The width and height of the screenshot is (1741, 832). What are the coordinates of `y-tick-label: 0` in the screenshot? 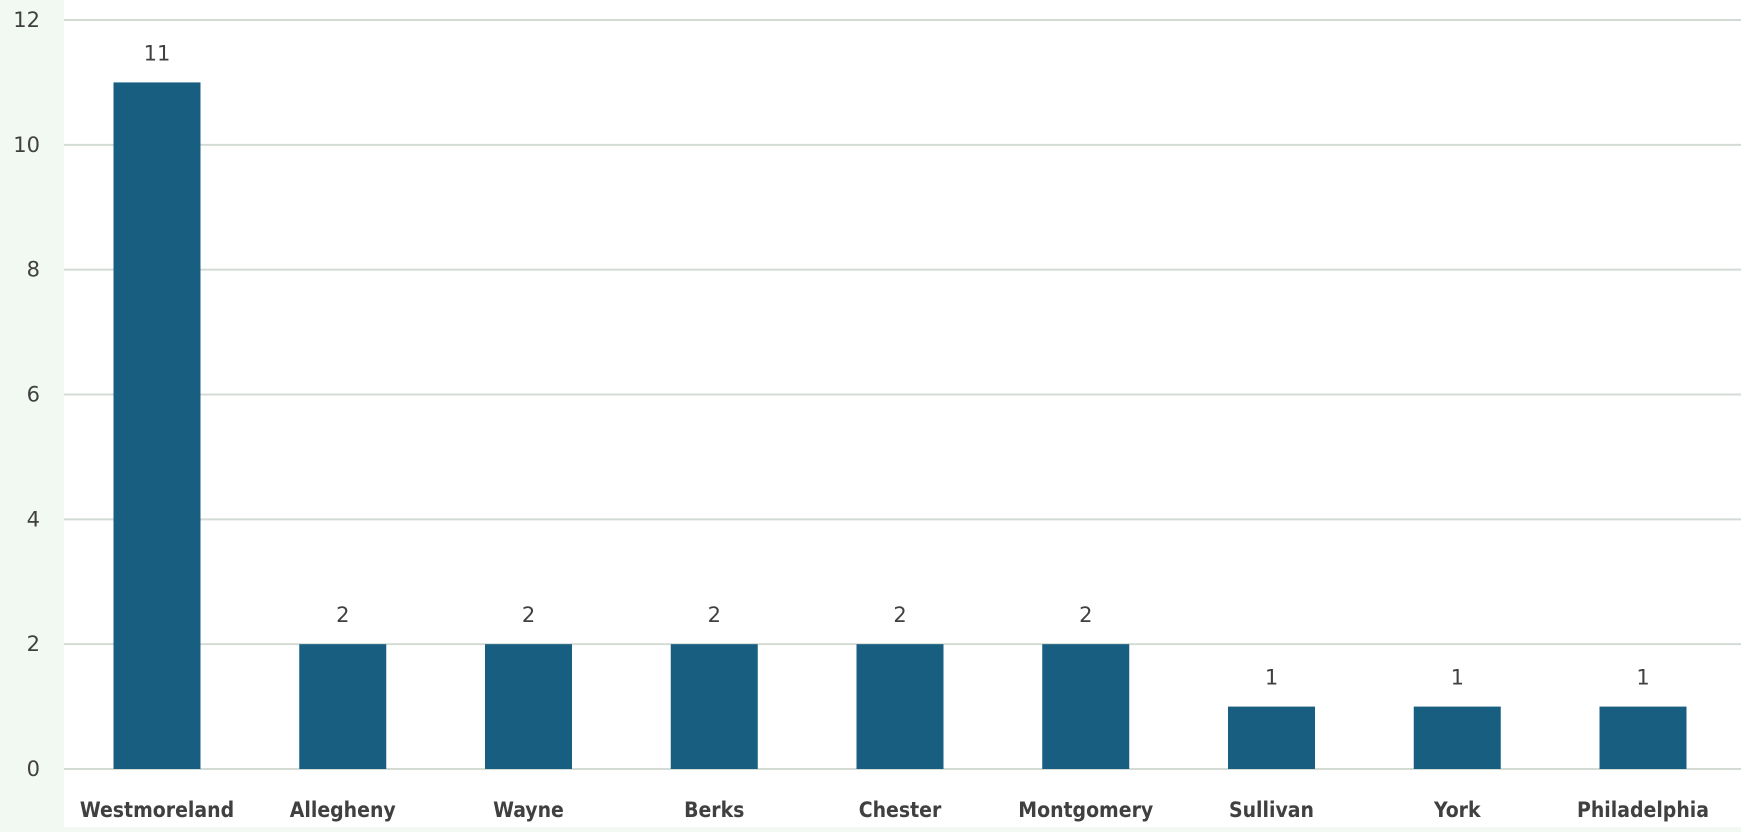 It's located at (33, 769).